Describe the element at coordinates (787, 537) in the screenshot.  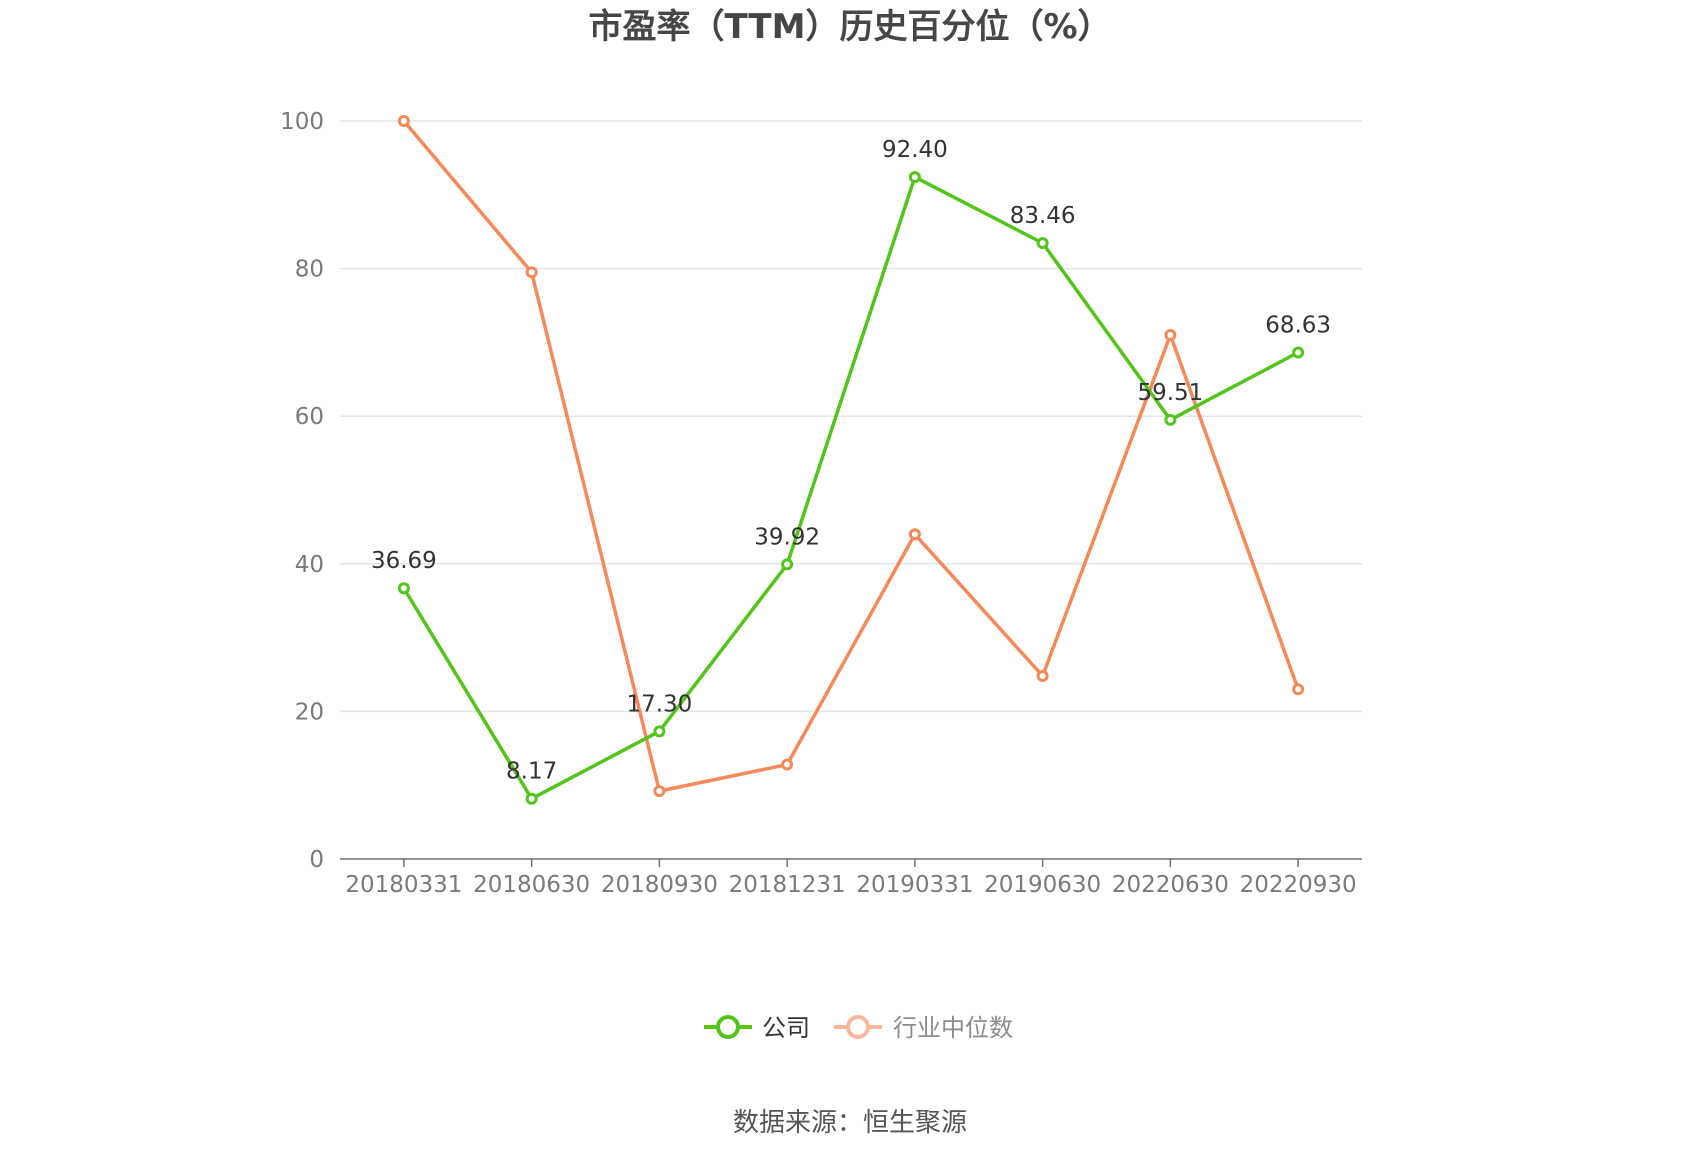
I see `data-label-company: 39.92` at that location.